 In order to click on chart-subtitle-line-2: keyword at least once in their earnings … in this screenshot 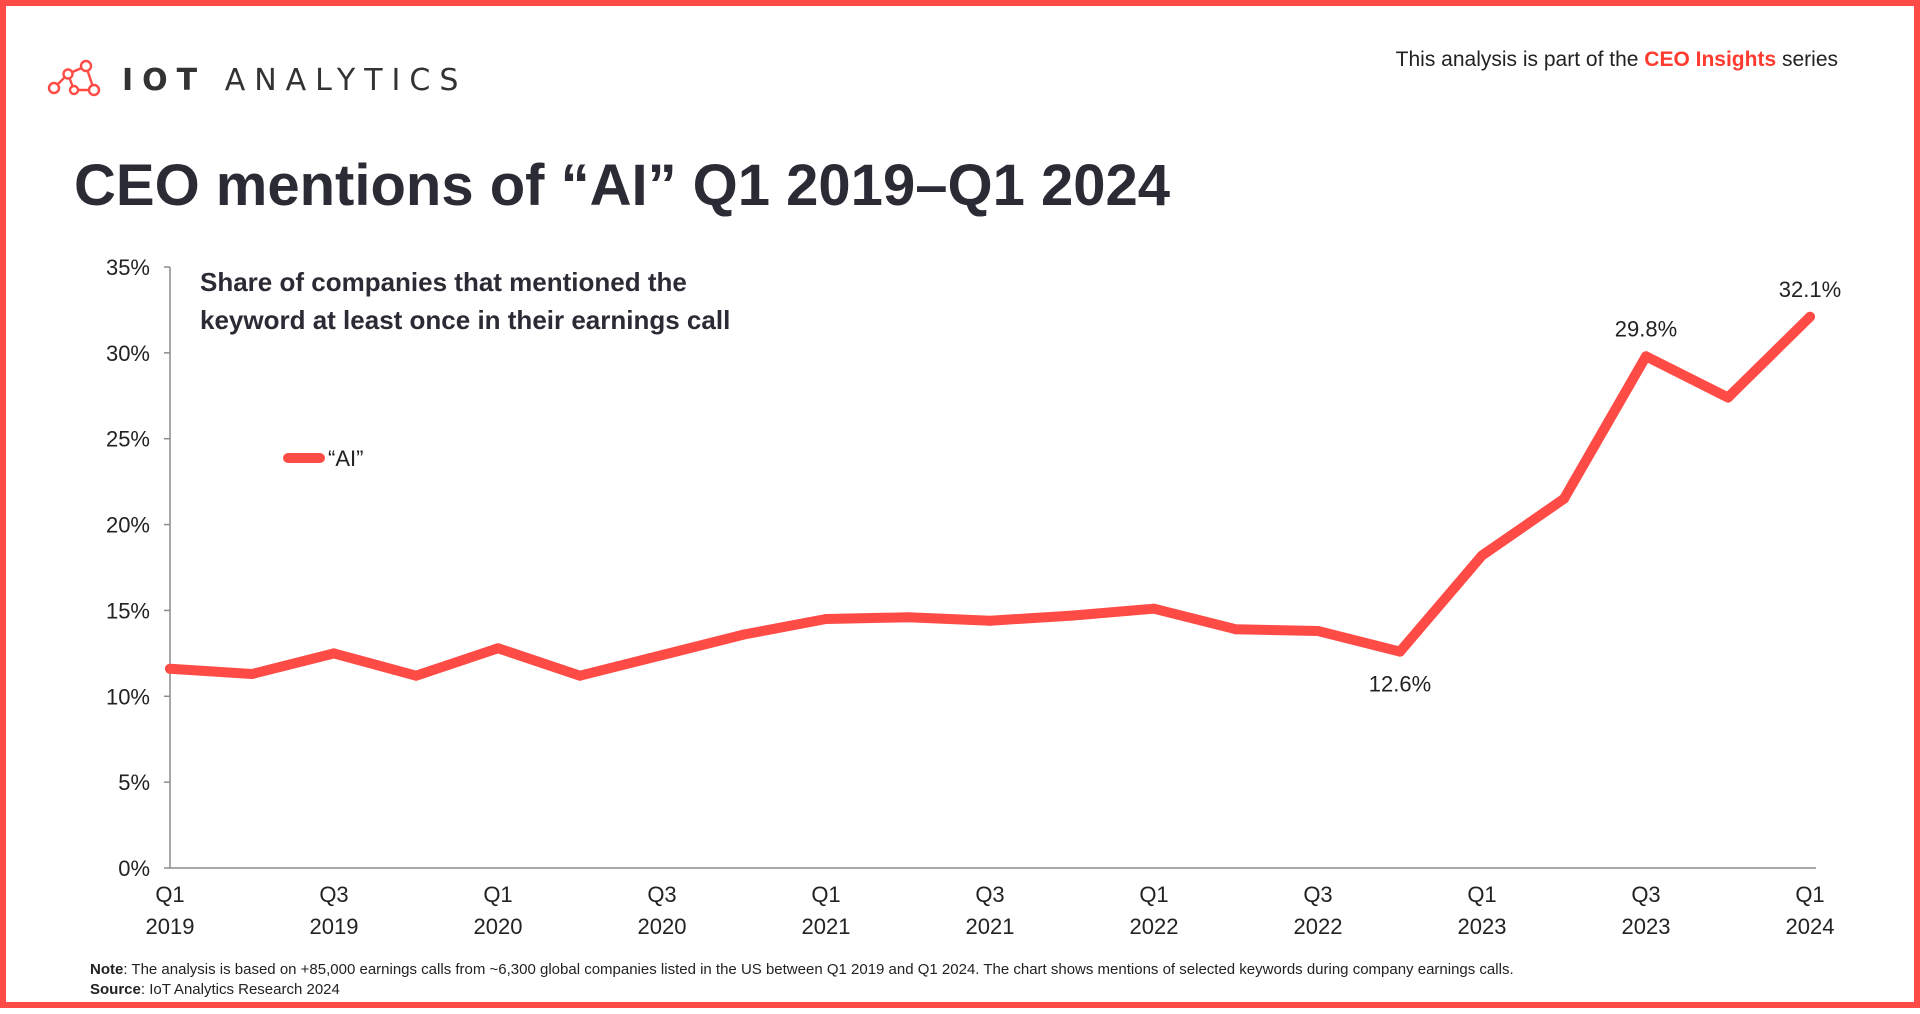, I will do `click(465, 320)`.